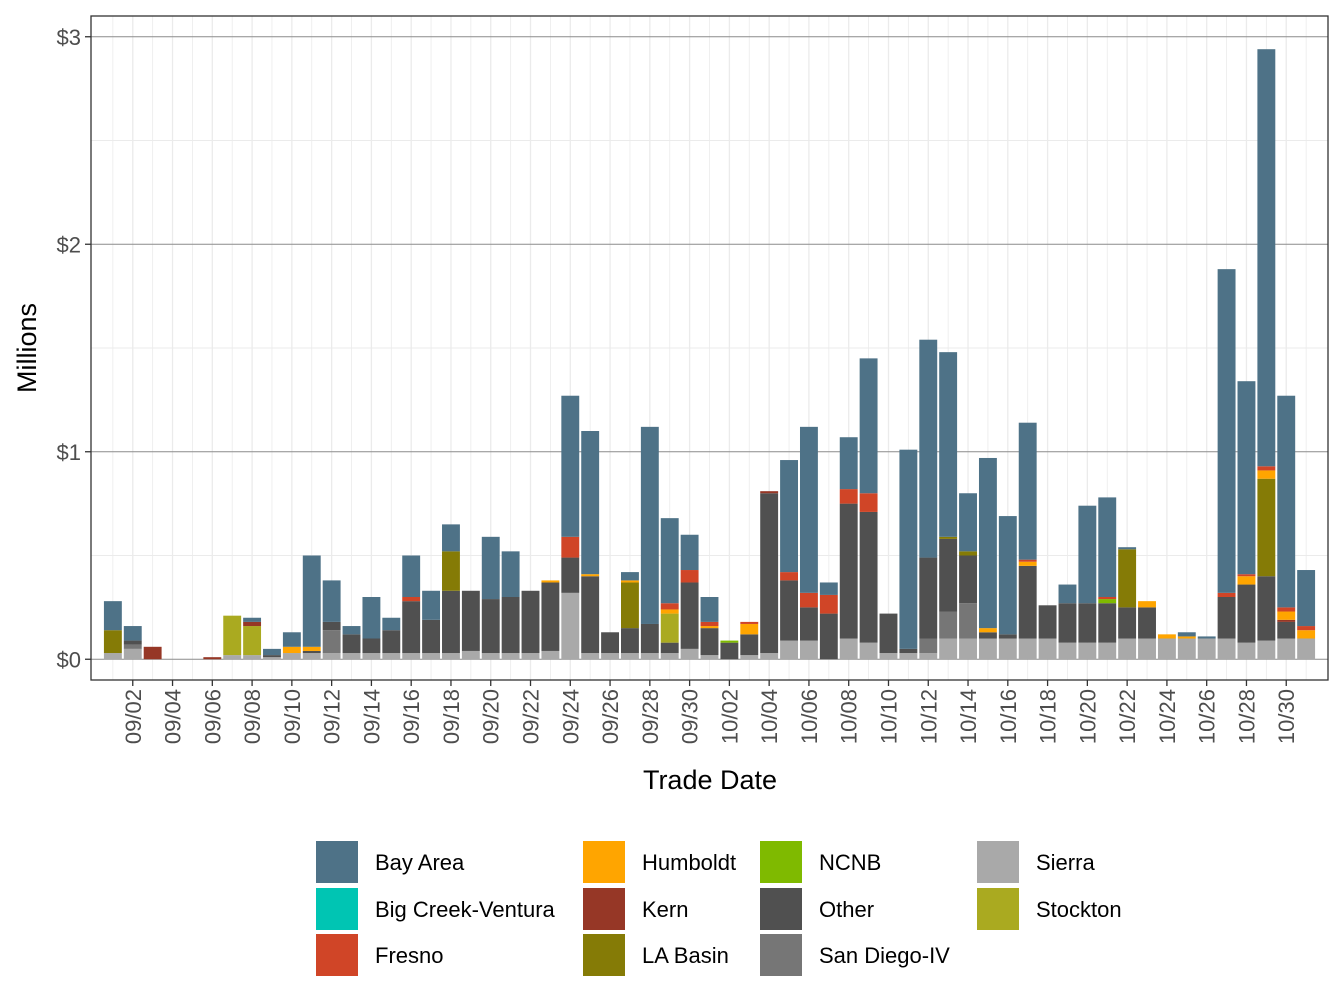  I want to click on x-tick-label: 10/18, so click(1048, 716).